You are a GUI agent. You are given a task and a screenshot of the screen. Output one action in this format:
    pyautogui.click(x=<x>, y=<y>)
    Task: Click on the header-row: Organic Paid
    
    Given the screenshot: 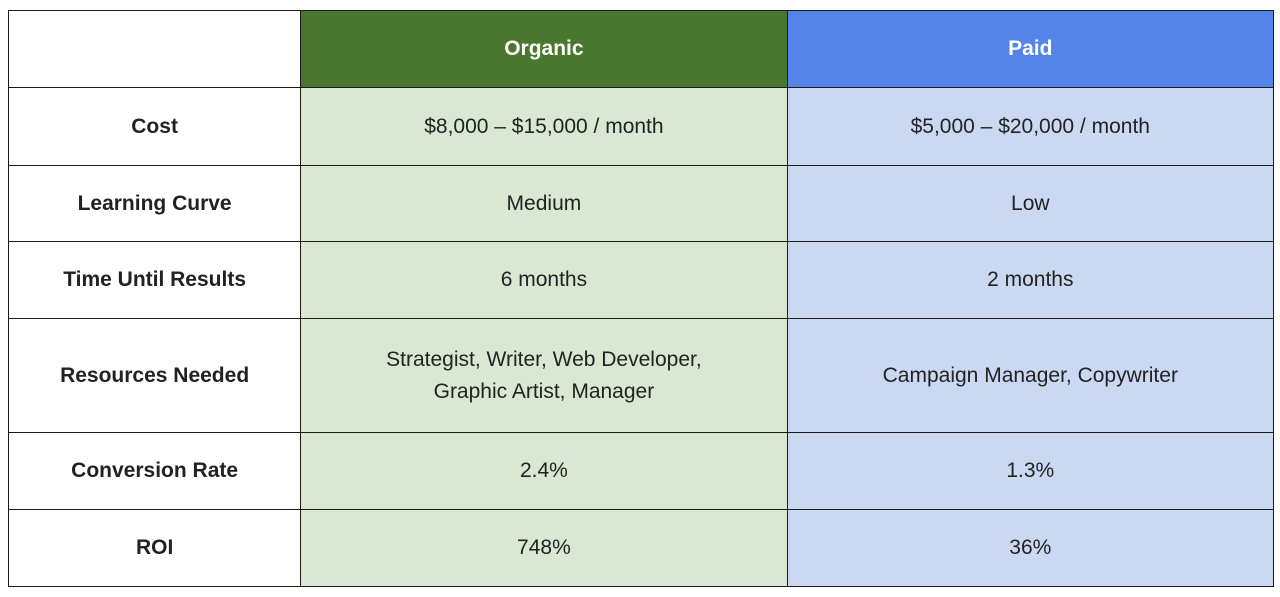 What is the action you would take?
    pyautogui.click(x=641, y=49)
    